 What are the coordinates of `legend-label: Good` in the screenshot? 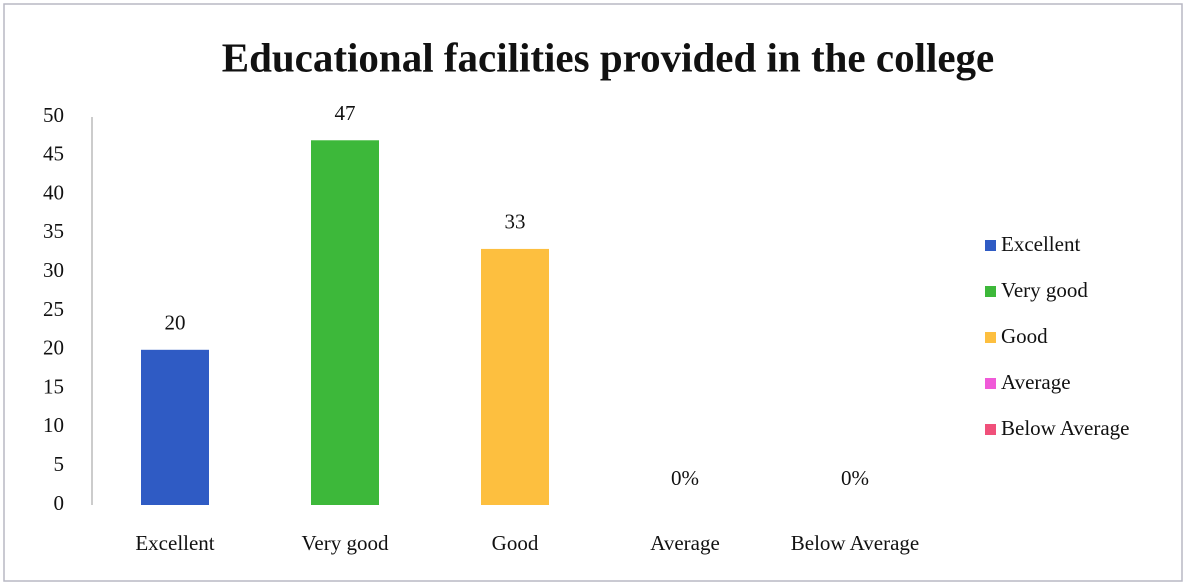 It's located at (1024, 336).